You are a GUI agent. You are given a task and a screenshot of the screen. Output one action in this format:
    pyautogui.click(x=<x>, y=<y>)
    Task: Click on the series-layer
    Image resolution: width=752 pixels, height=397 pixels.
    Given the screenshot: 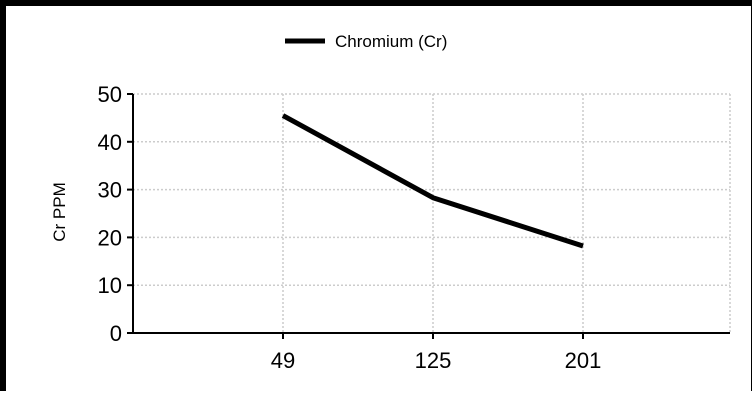 What is the action you would take?
    pyautogui.click(x=432, y=181)
    